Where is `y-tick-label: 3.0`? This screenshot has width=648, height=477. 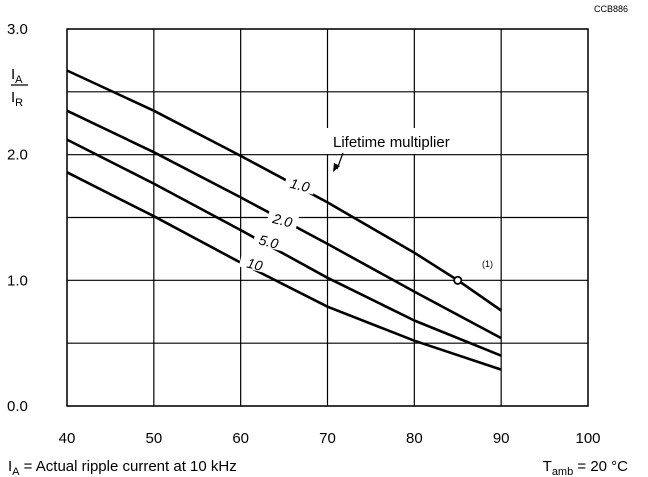
y-tick-label: 3.0 is located at coordinates (17, 29).